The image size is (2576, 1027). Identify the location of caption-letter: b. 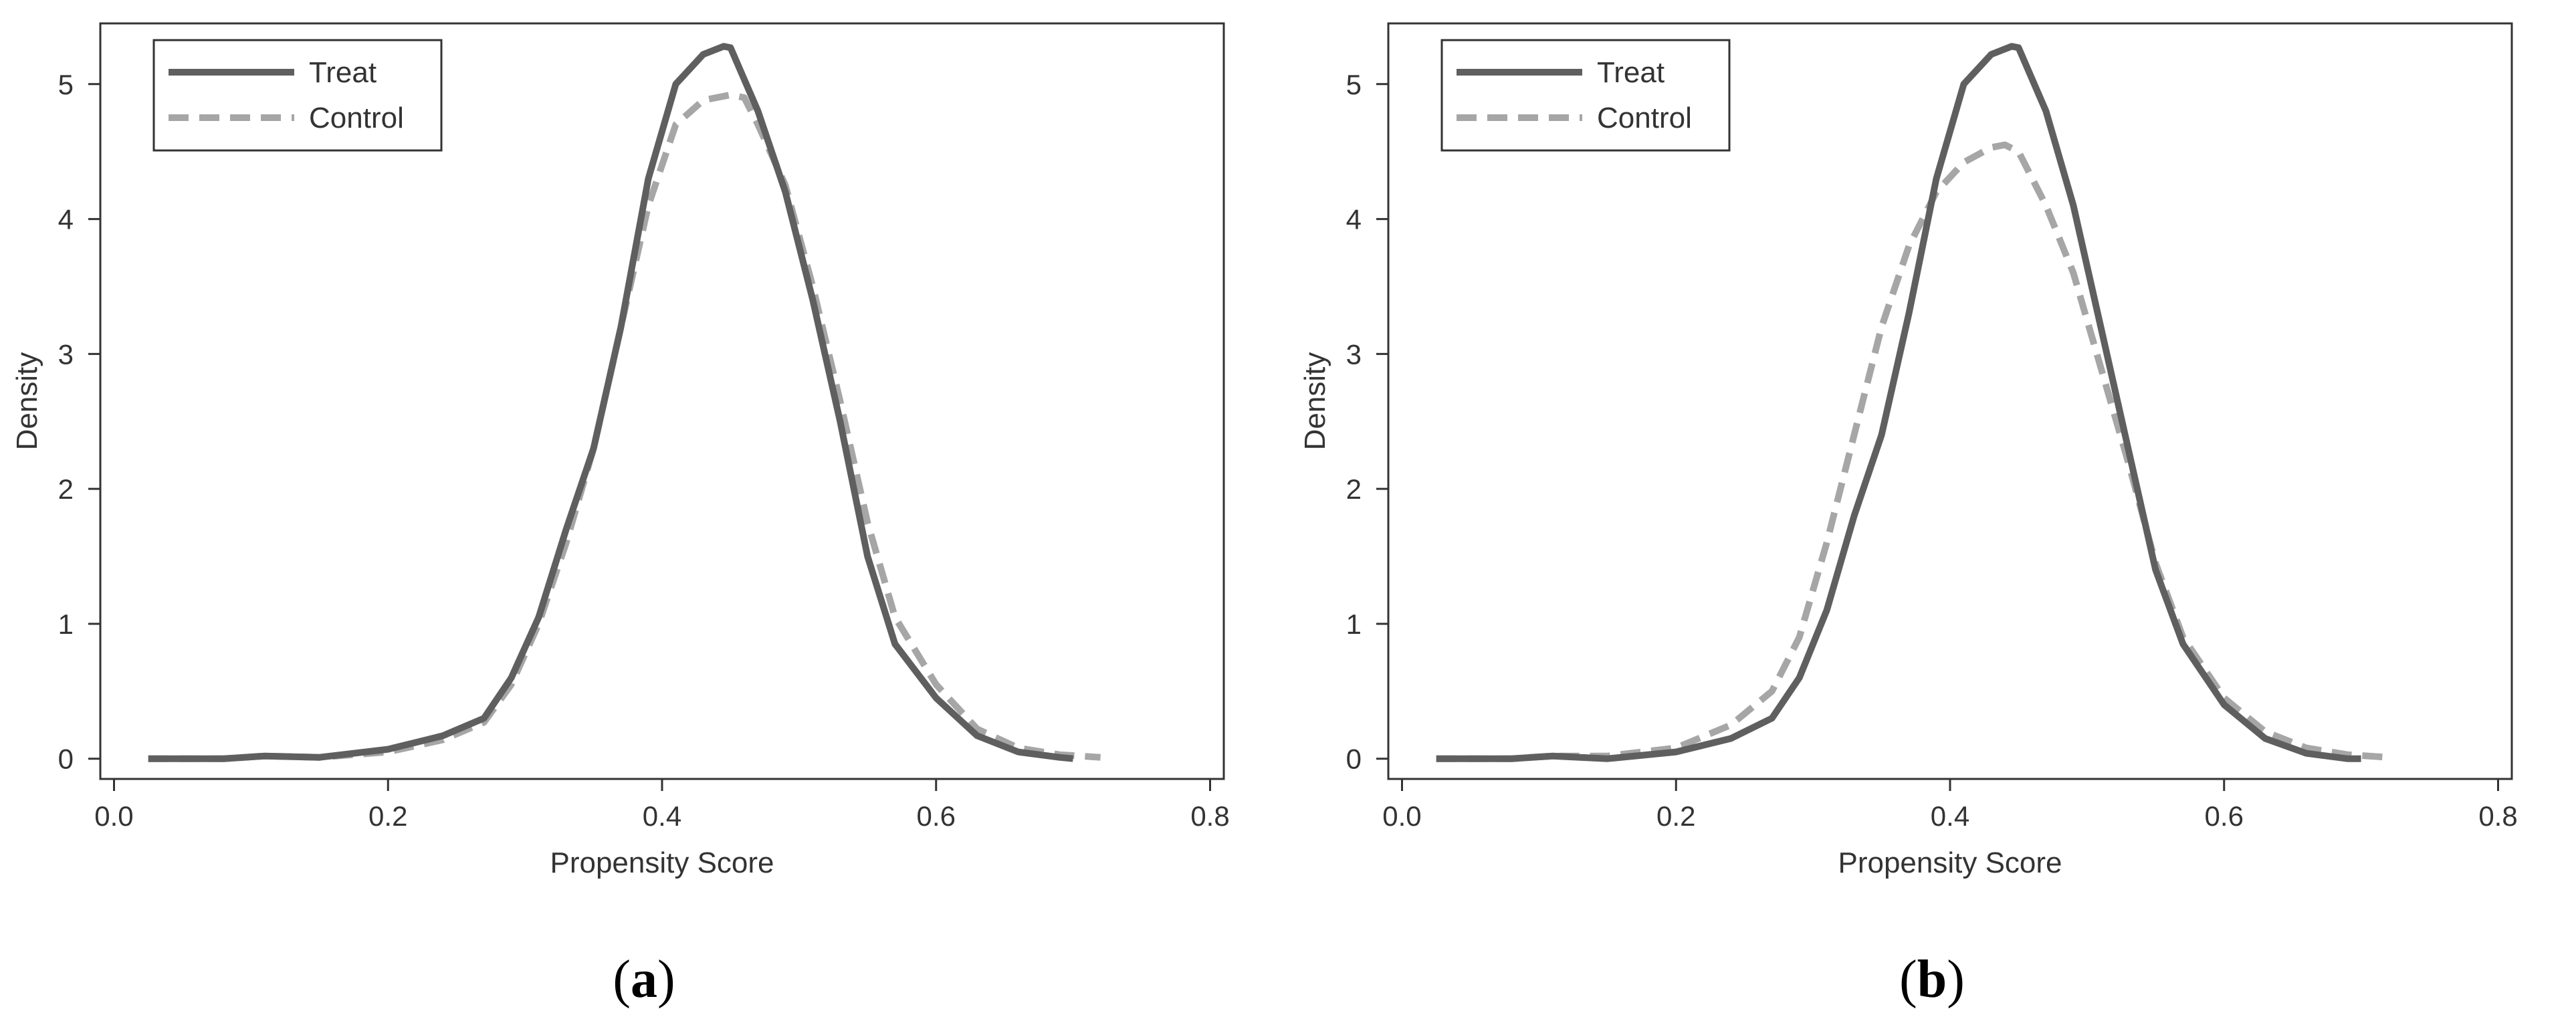
(1932, 979).